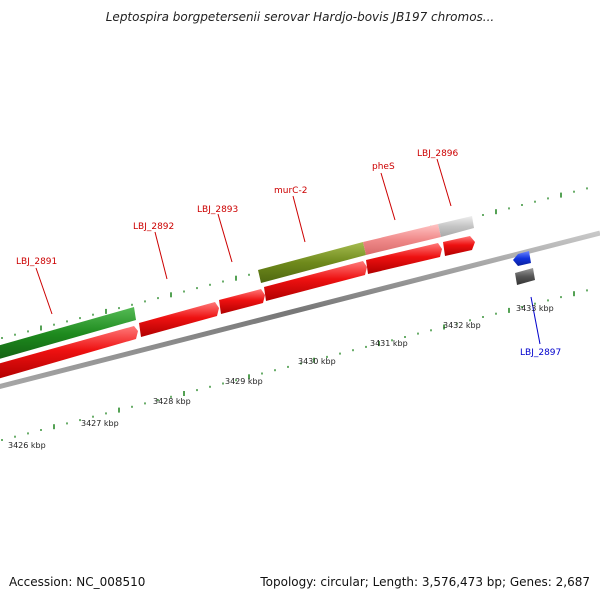 This screenshot has width=600, height=600. I want to click on accession-text: Accession: NC_008510, so click(77, 582).